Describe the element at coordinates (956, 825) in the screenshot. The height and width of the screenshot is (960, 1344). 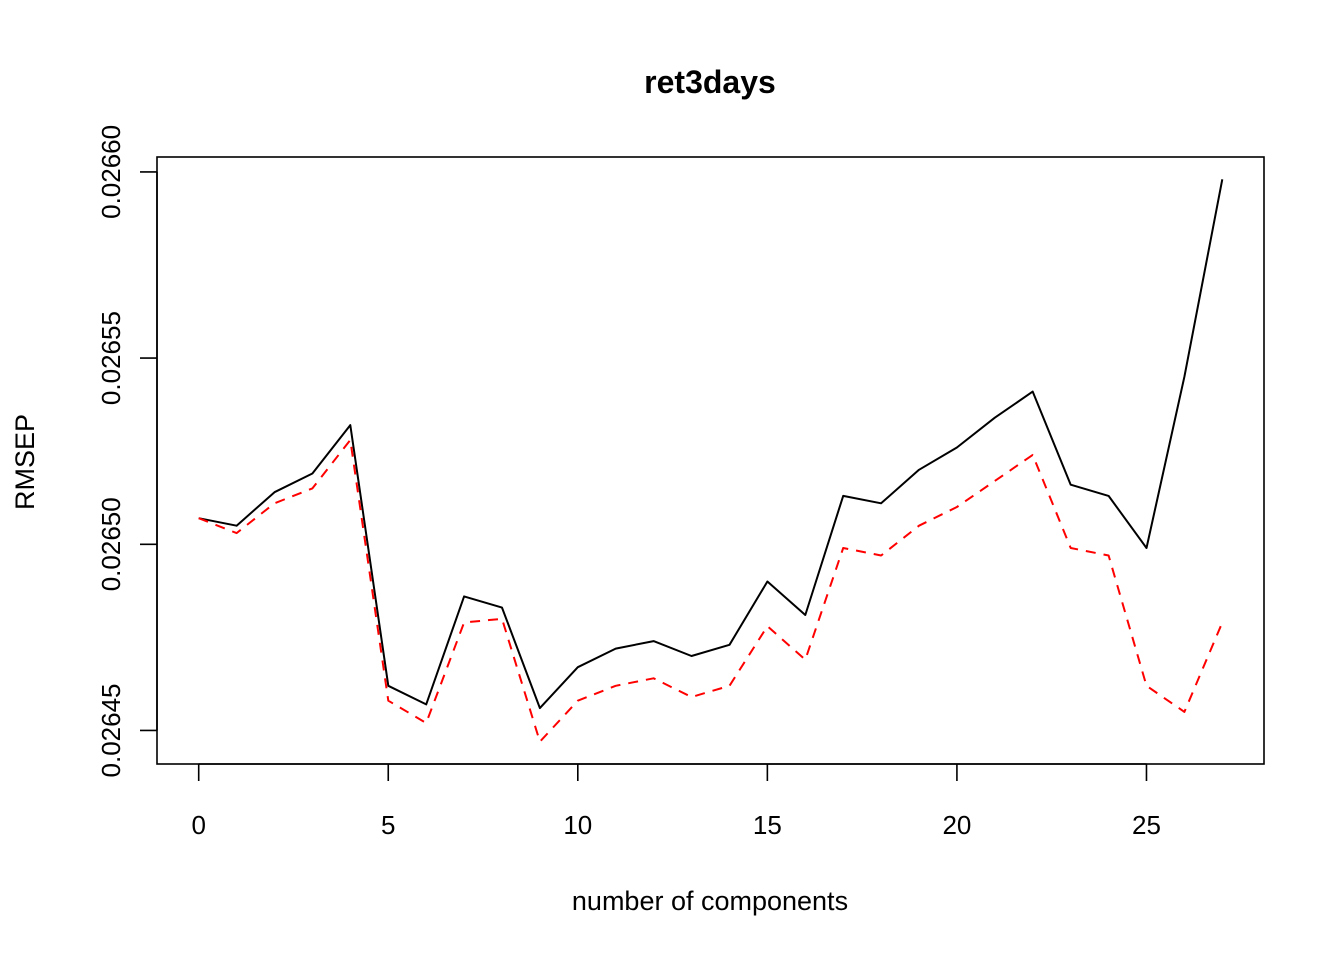
I see `x-tick-label: 20` at that location.